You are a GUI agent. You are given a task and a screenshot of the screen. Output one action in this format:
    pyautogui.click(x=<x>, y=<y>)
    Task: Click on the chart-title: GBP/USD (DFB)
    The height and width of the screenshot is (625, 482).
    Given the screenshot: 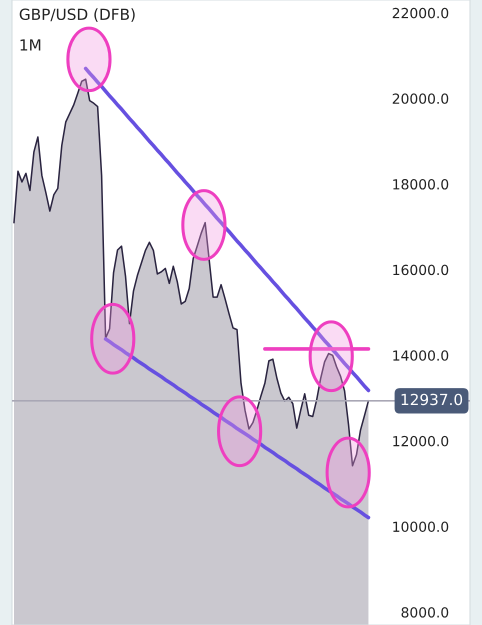 What is the action you would take?
    pyautogui.click(x=77, y=15)
    